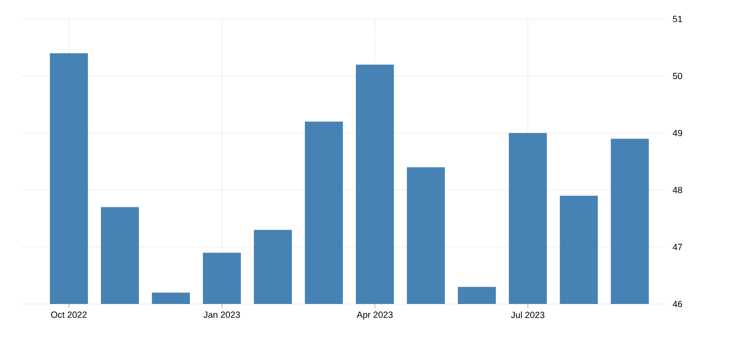 This screenshot has width=730, height=349. Describe the element at coordinates (677, 304) in the screenshot. I see `y-tick-label: 46` at that location.